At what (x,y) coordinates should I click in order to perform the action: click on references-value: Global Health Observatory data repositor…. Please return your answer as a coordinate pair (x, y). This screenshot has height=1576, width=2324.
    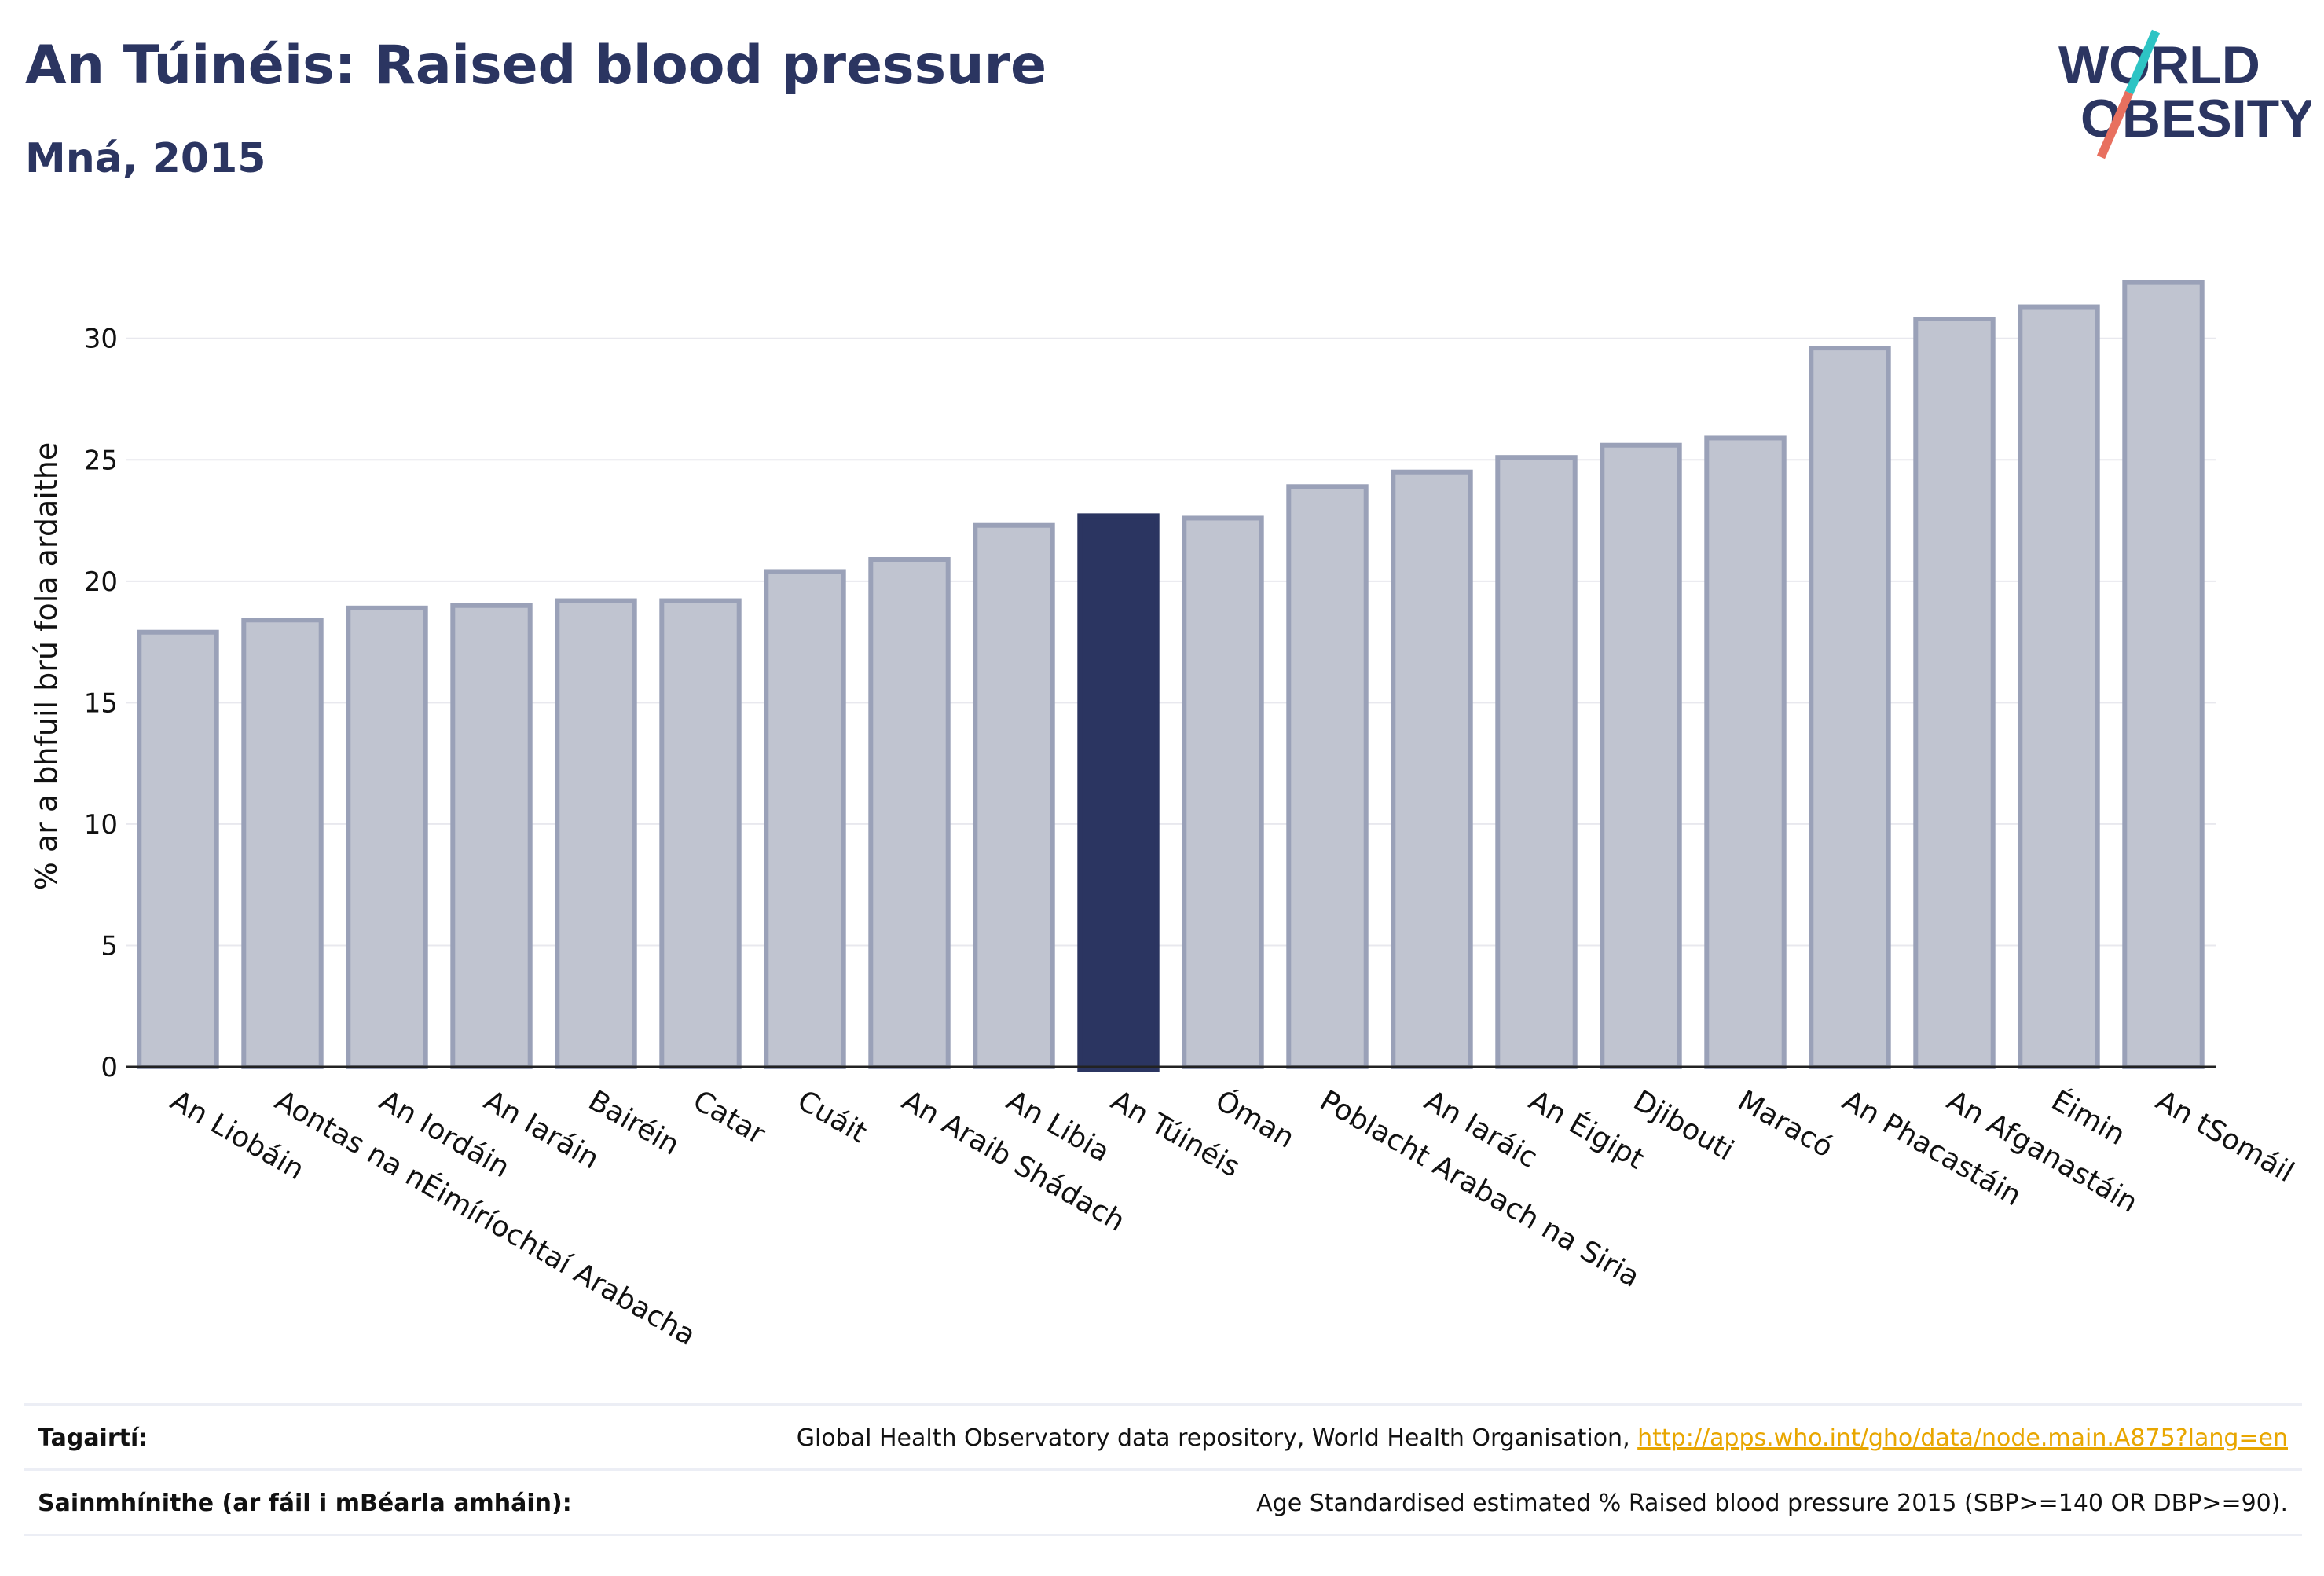
    Looking at the image, I should click on (1542, 1438).